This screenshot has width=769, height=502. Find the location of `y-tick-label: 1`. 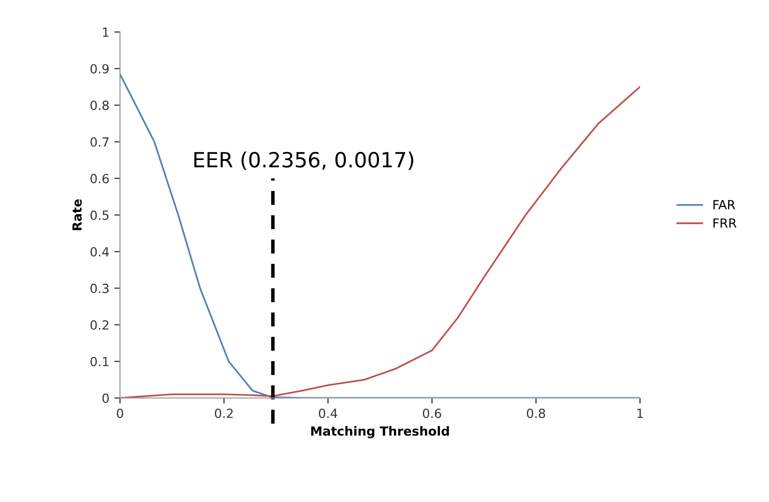

y-tick-label: 1 is located at coordinates (105, 32).